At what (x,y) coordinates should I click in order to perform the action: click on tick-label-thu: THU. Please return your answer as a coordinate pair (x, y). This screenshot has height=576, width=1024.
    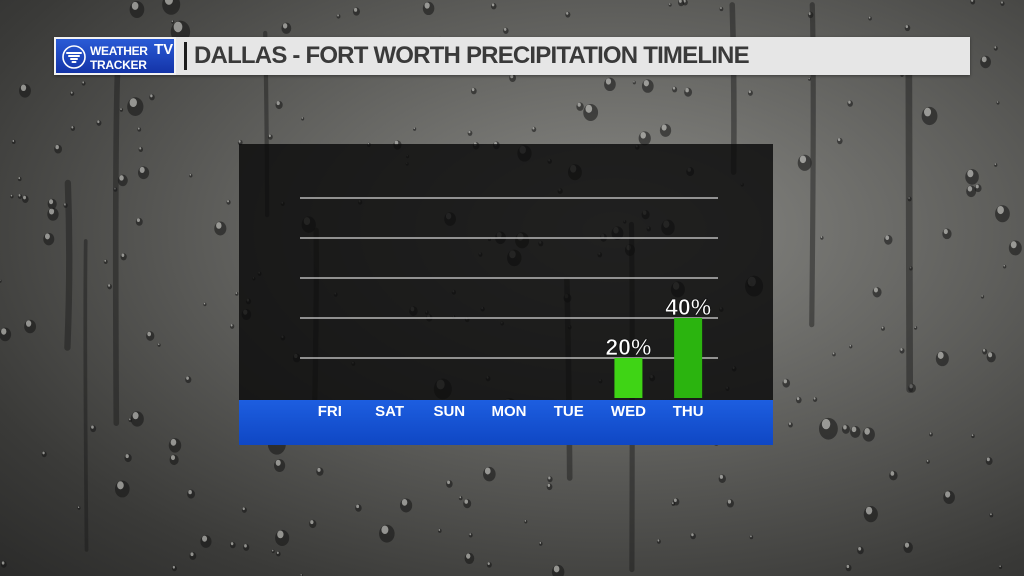
    Looking at the image, I should click on (688, 411).